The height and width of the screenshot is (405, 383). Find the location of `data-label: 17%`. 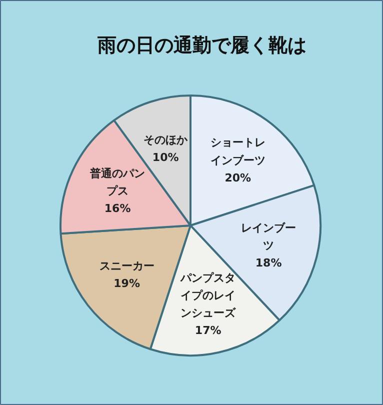

data-label: 17% is located at coordinates (208, 330).